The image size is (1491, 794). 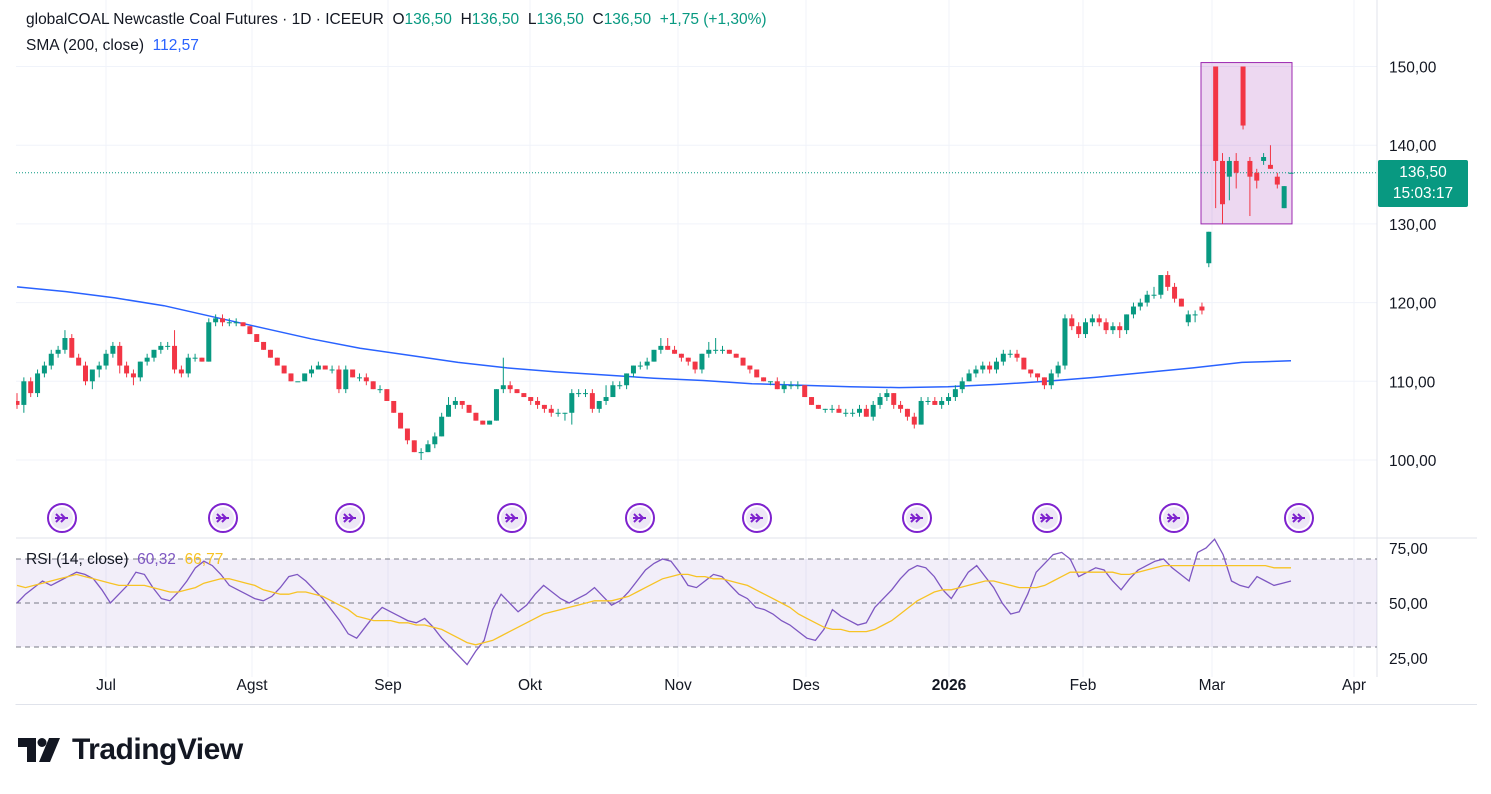 I want to click on price-tick-label: 150,00, so click(x=1413, y=68).